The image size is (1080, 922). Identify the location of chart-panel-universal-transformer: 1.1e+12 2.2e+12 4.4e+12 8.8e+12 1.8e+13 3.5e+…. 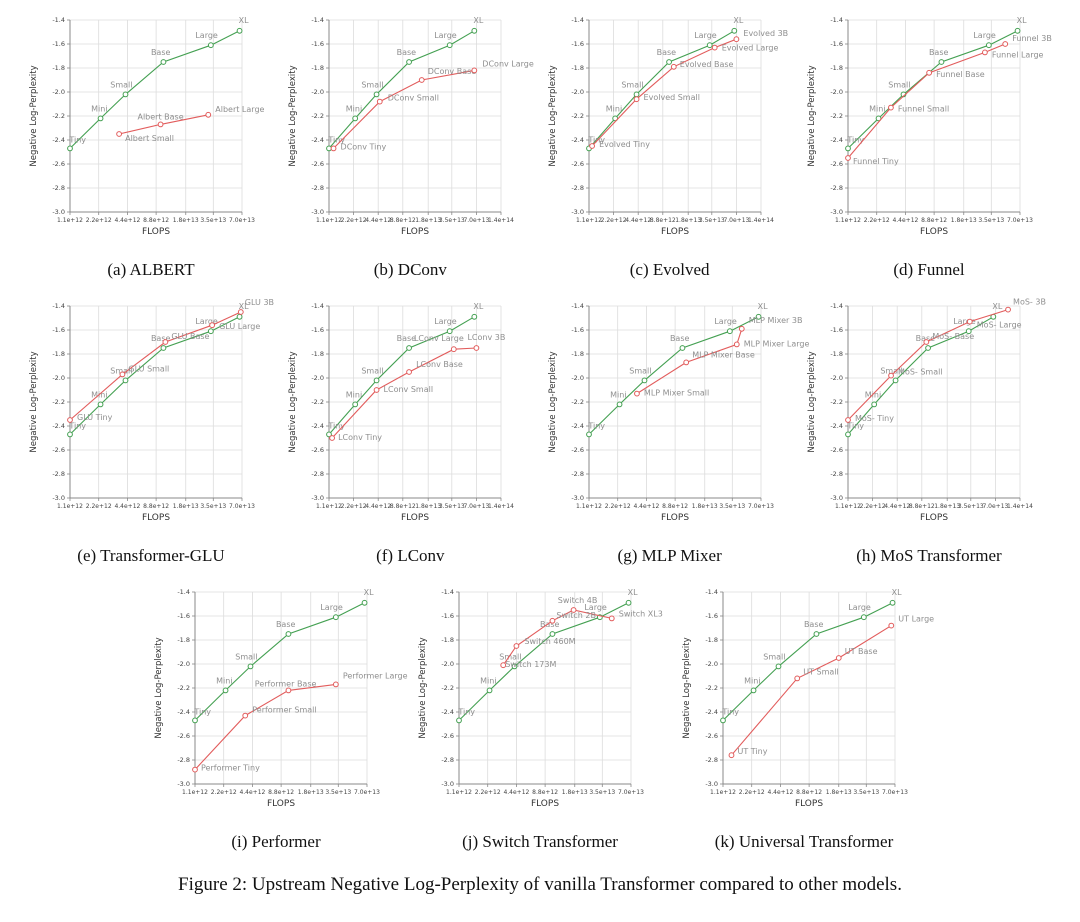
(804, 716).